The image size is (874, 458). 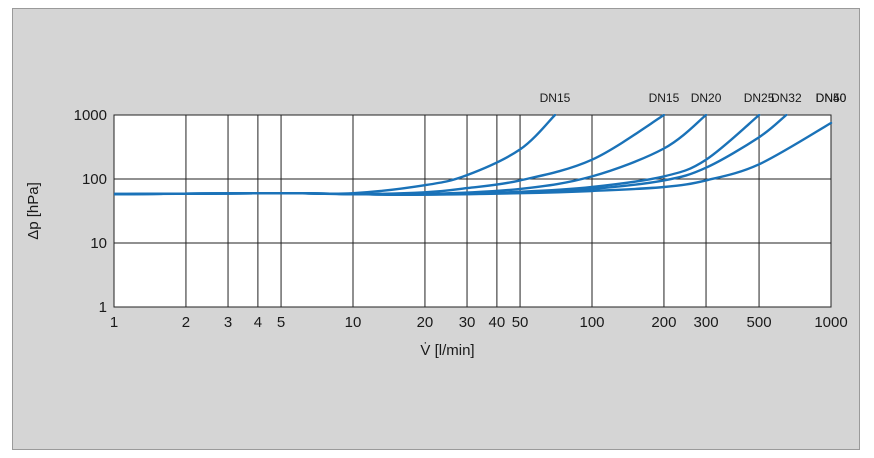 I want to click on series-label: DN50, so click(x=831, y=98).